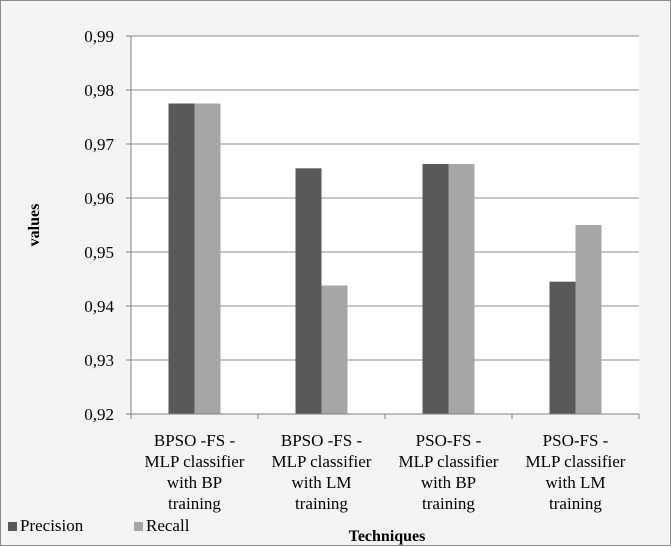 Image resolution: width=671 pixels, height=547 pixels. What do you see at coordinates (99, 225) in the screenshot?
I see `y-tick-labels: 0,92 0,93 0,94 0,95 0,96 0,97 0,98 0,99` at bounding box center [99, 225].